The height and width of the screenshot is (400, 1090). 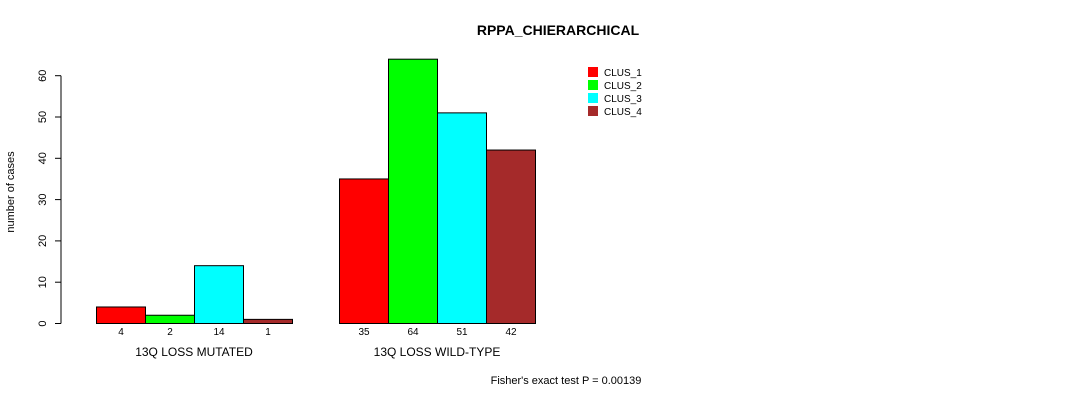 What do you see at coordinates (623, 99) in the screenshot?
I see `legend-label-3: CLUS_3` at bounding box center [623, 99].